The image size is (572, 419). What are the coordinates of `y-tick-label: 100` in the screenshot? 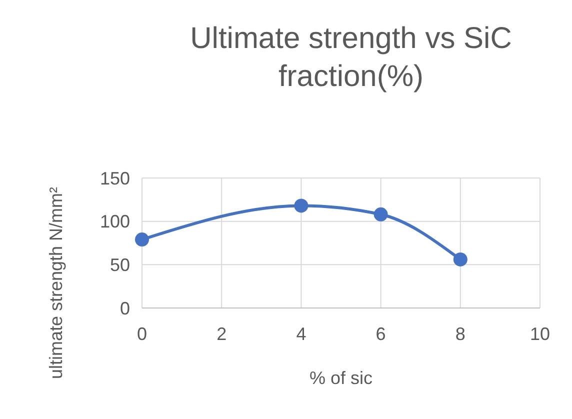 It's located at (115, 222).